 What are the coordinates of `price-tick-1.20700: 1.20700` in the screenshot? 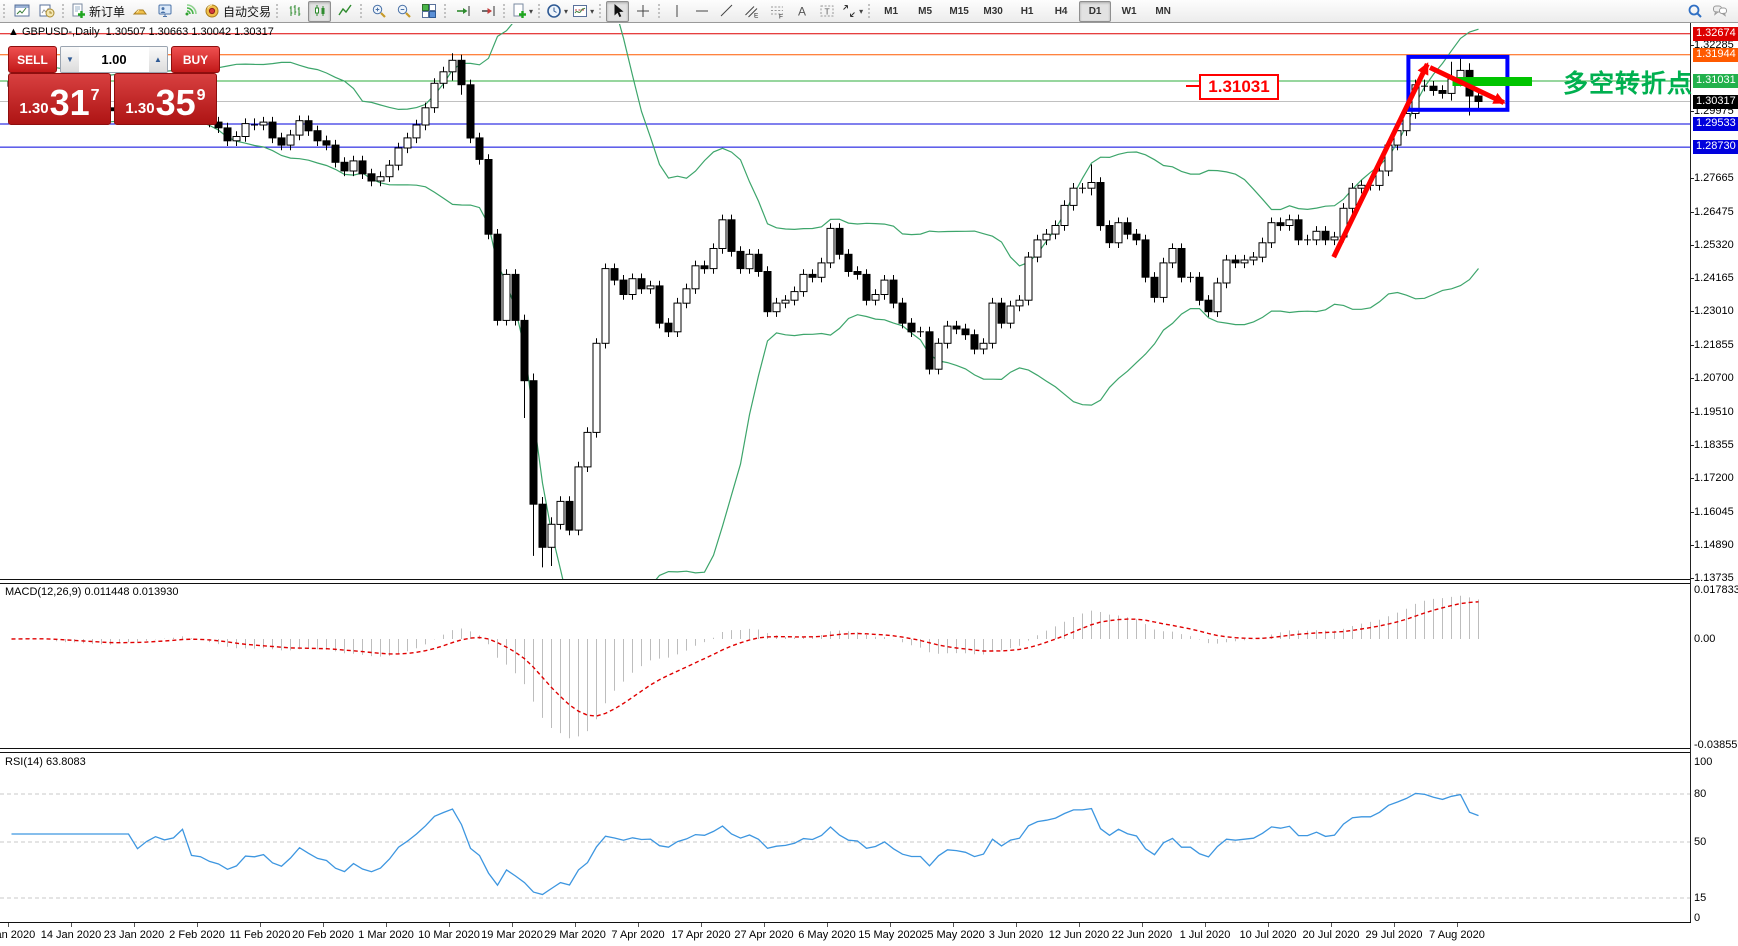 It's located at (1714, 378).